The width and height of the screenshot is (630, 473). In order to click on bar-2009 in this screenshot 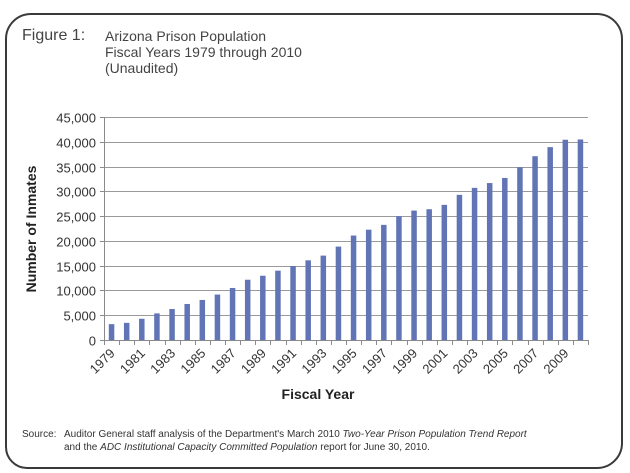, I will do `click(565, 239)`.